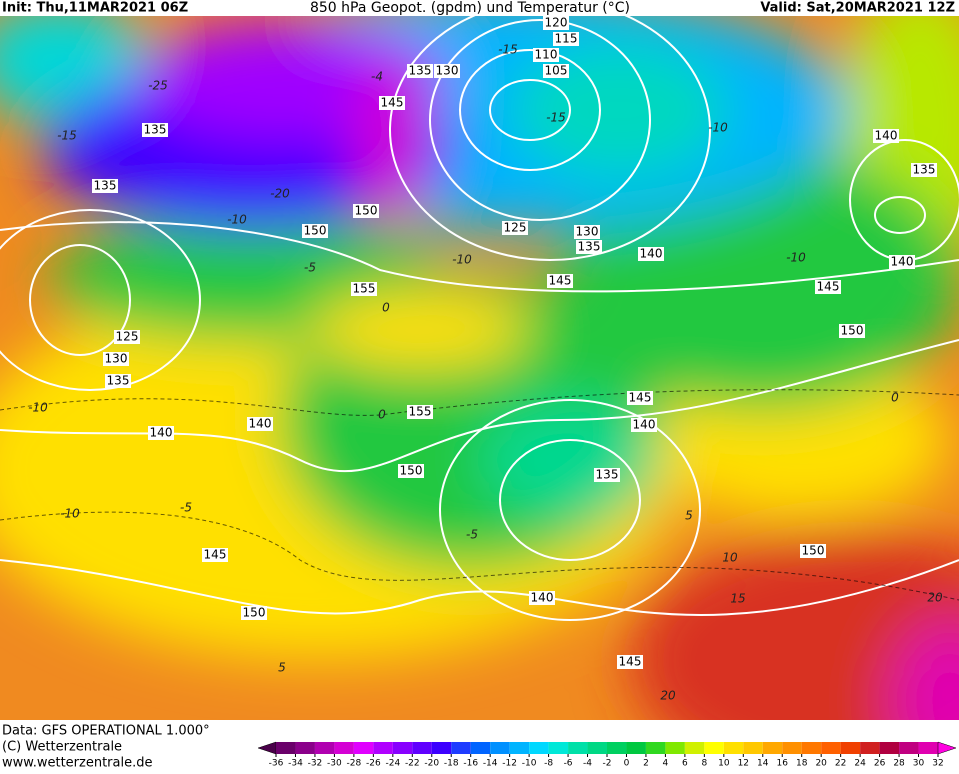 The height and width of the screenshot is (774, 959). I want to click on colorbar-label: 30, so click(919, 764).